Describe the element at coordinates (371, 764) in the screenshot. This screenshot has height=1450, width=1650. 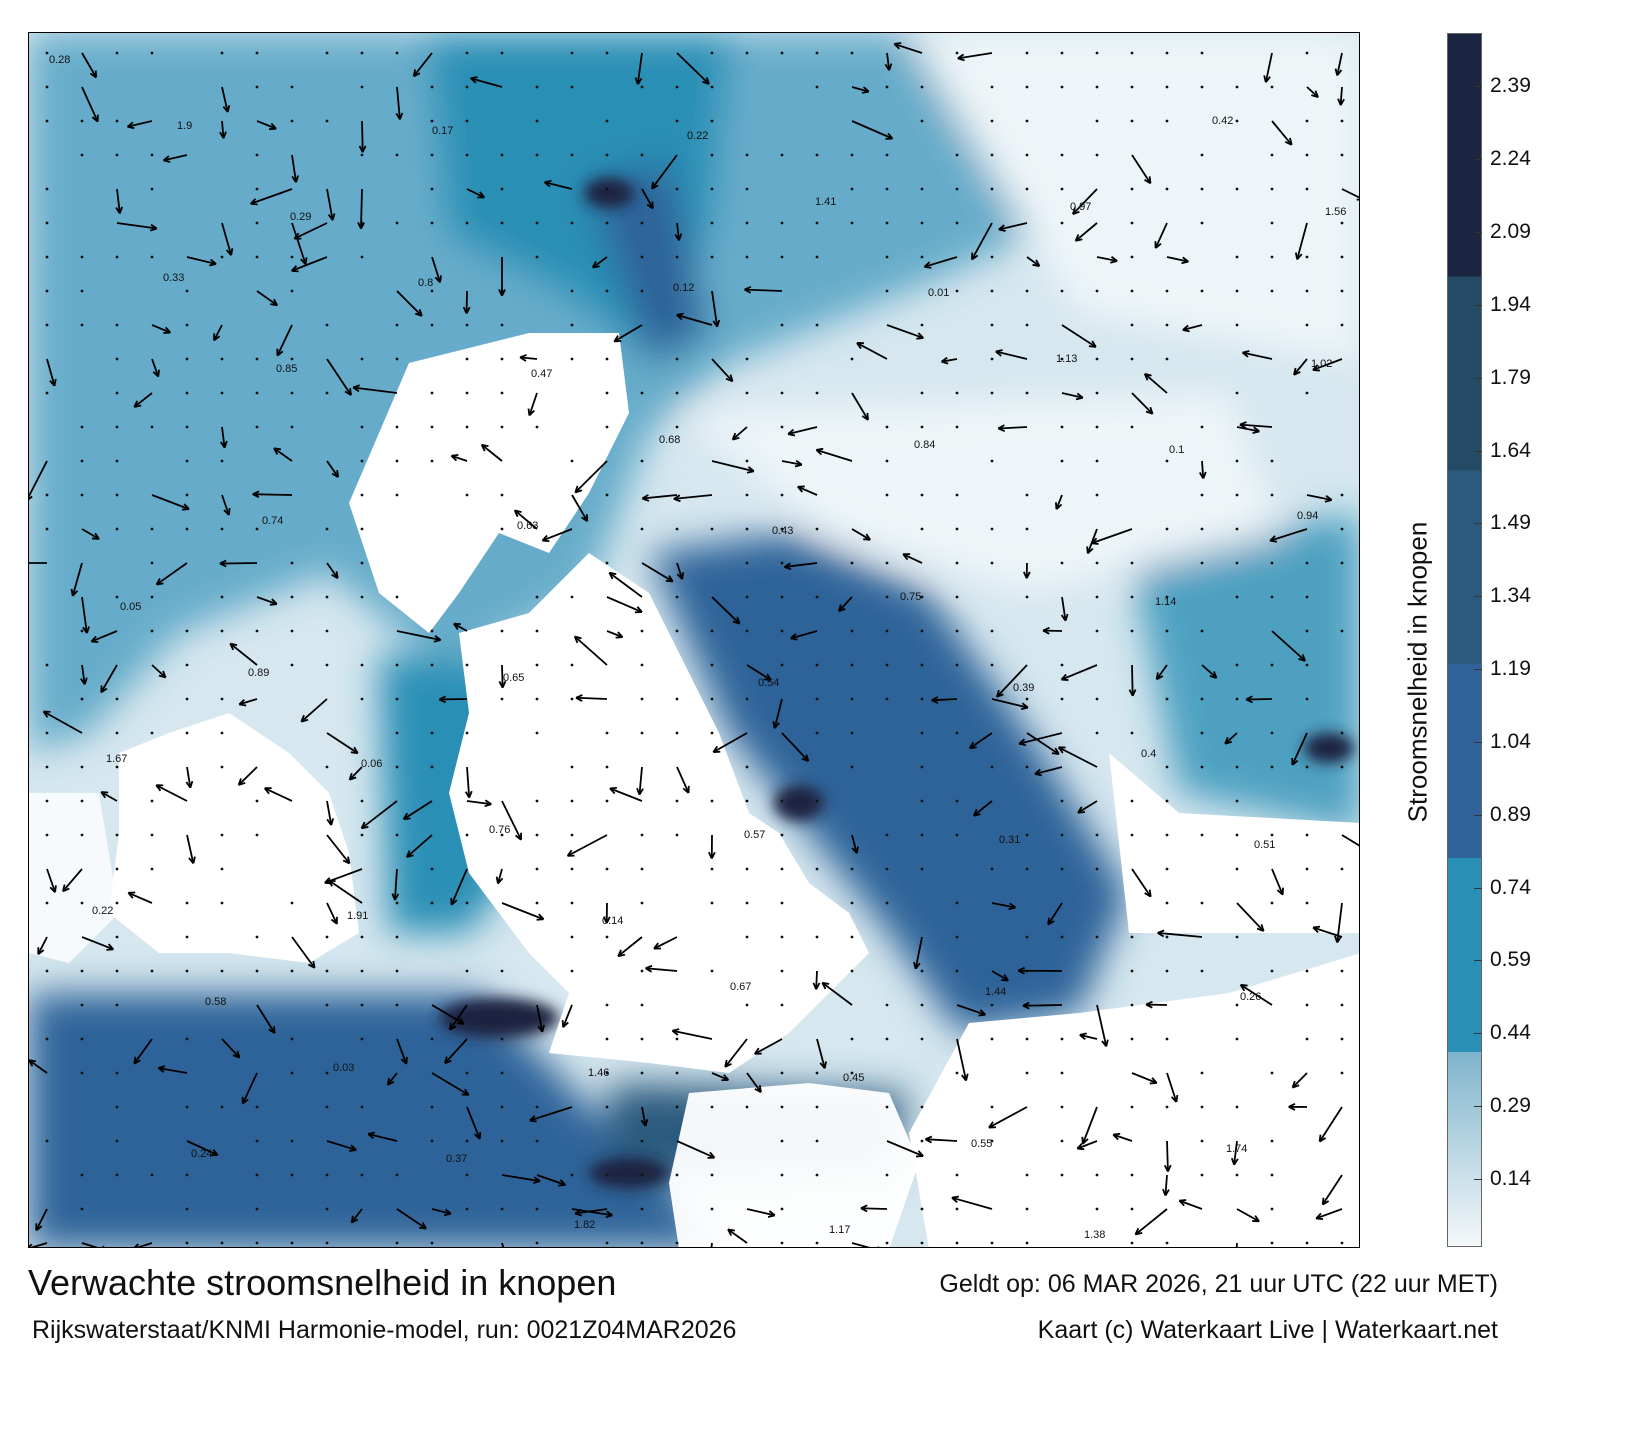
I see `current-value-label: 0.06` at that location.